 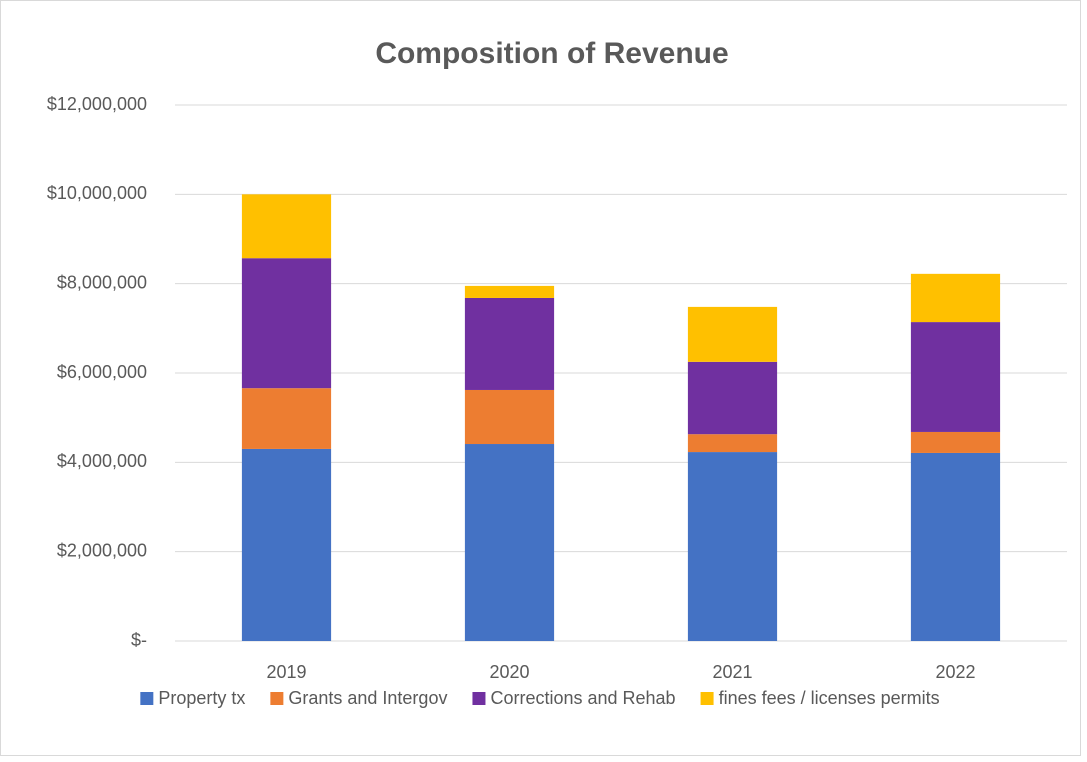 I want to click on legend-label: Property tx, so click(x=201, y=698).